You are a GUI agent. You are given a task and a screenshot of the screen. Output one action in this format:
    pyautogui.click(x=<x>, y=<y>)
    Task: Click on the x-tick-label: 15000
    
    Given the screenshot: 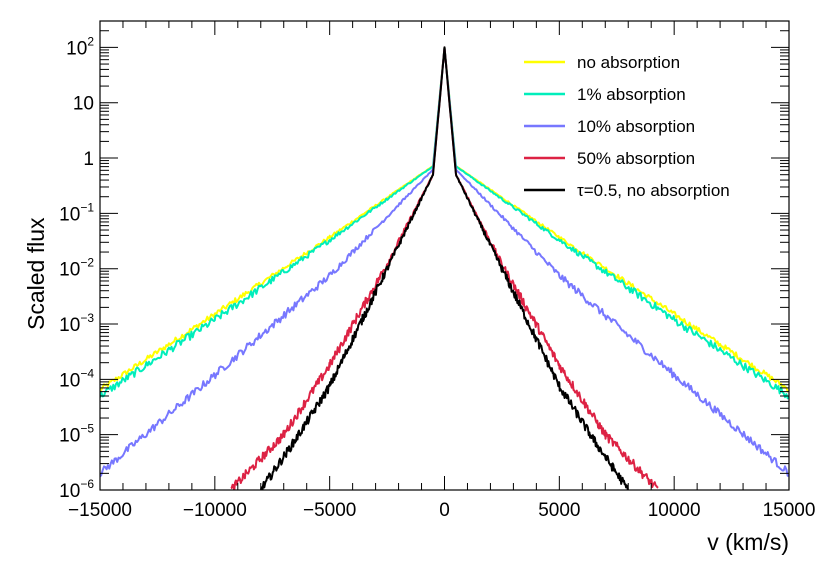 What is the action you would take?
    pyautogui.click(x=789, y=510)
    